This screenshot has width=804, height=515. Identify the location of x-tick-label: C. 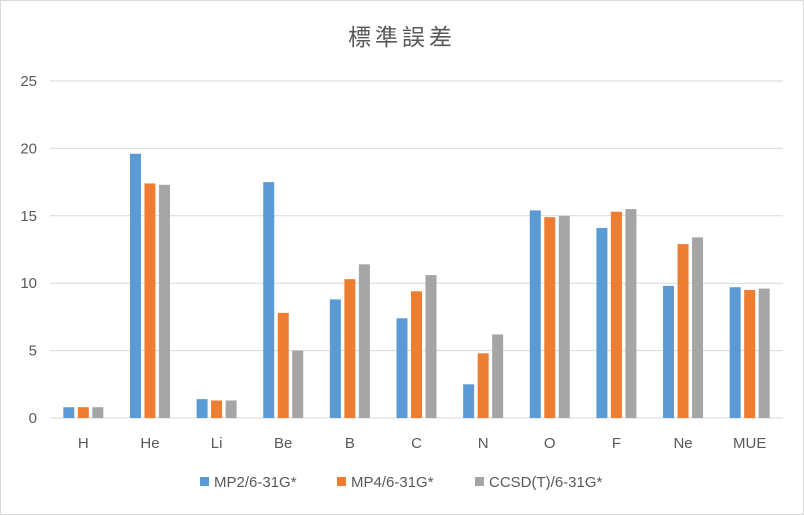
(416, 443).